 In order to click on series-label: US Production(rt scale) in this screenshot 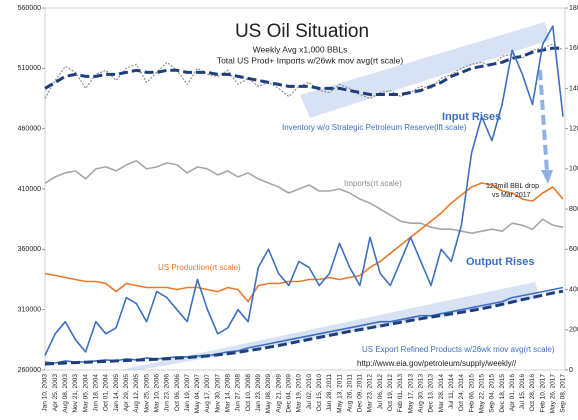, I will do `click(199, 267)`.